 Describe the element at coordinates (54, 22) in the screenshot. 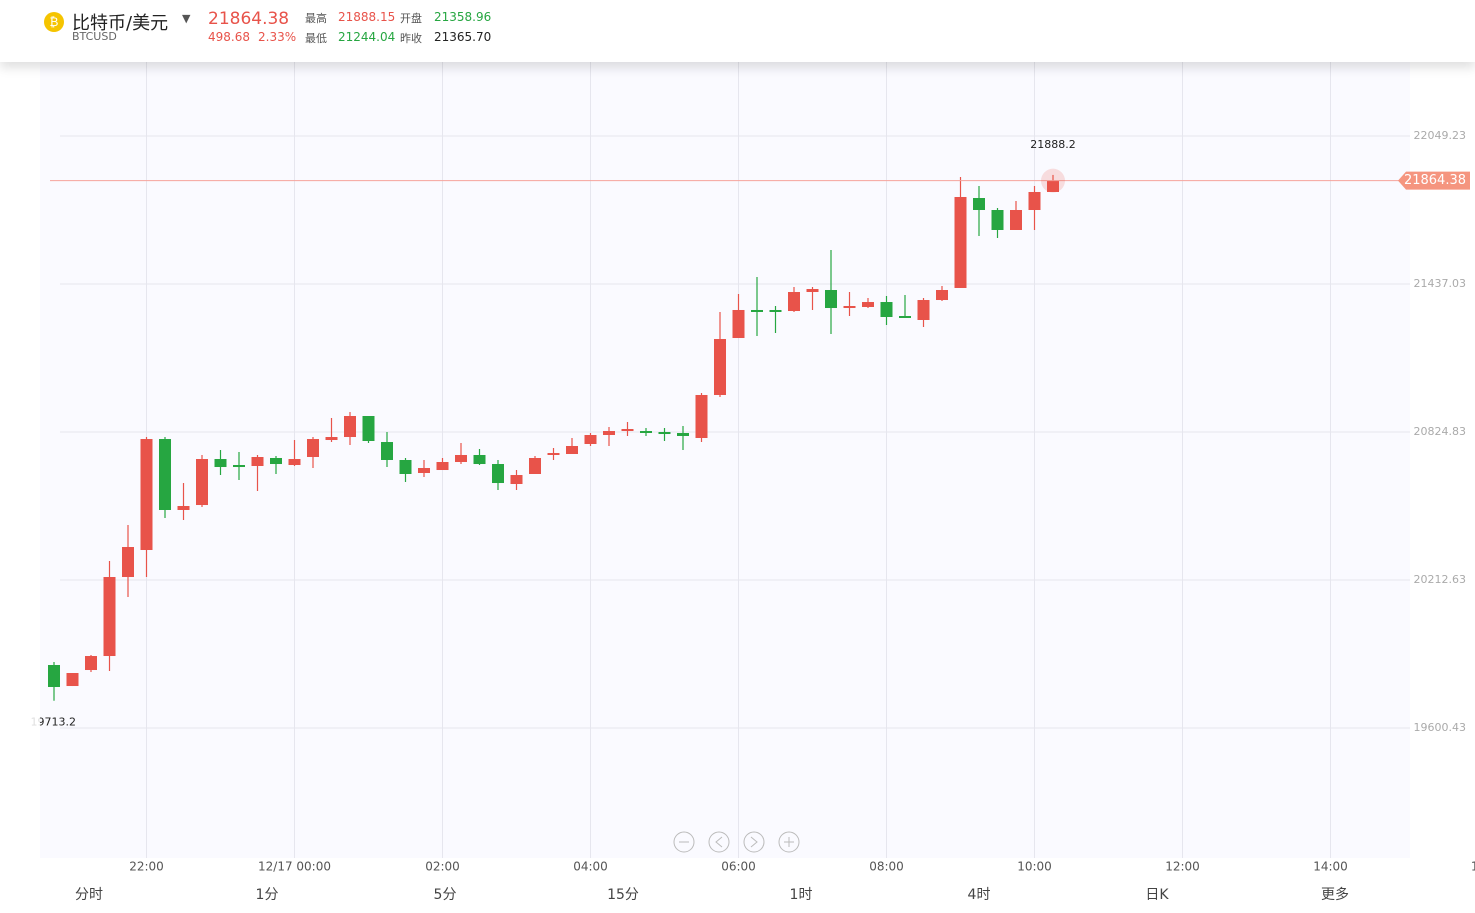

I see `coin-icon: ₿` at that location.